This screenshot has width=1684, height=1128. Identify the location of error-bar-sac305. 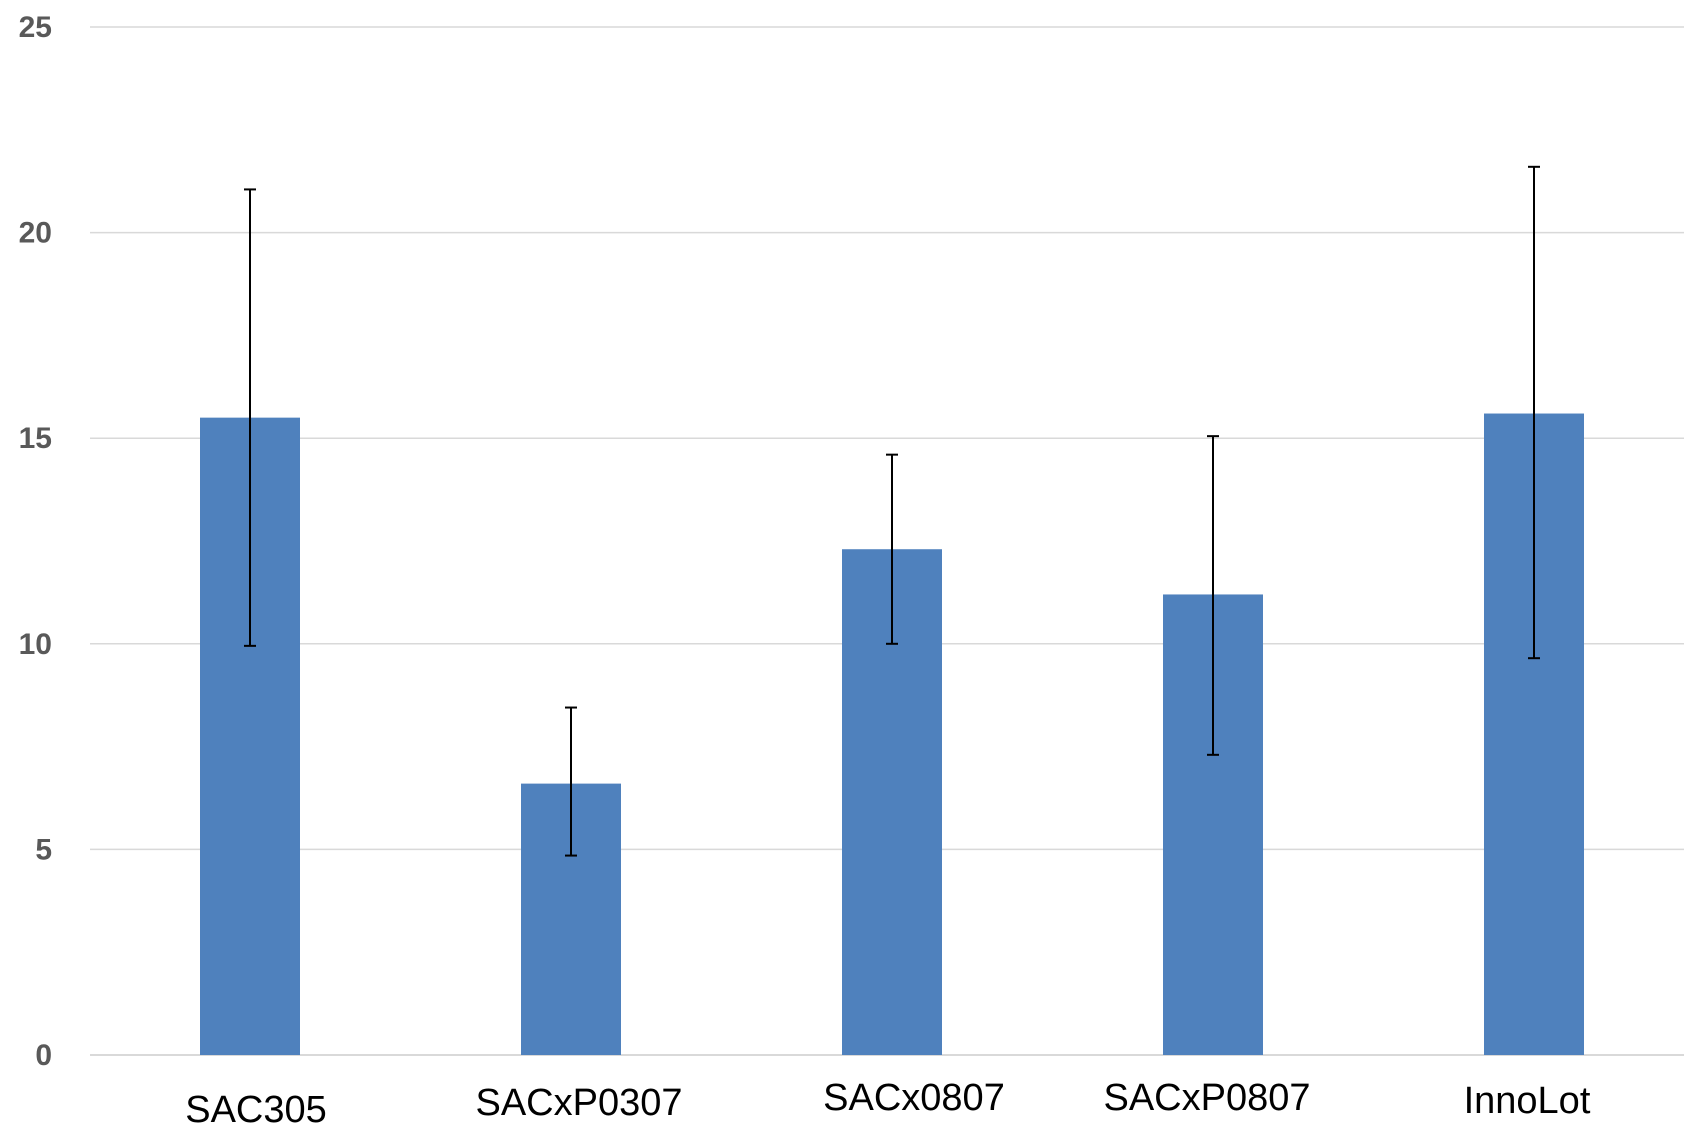
(250, 417).